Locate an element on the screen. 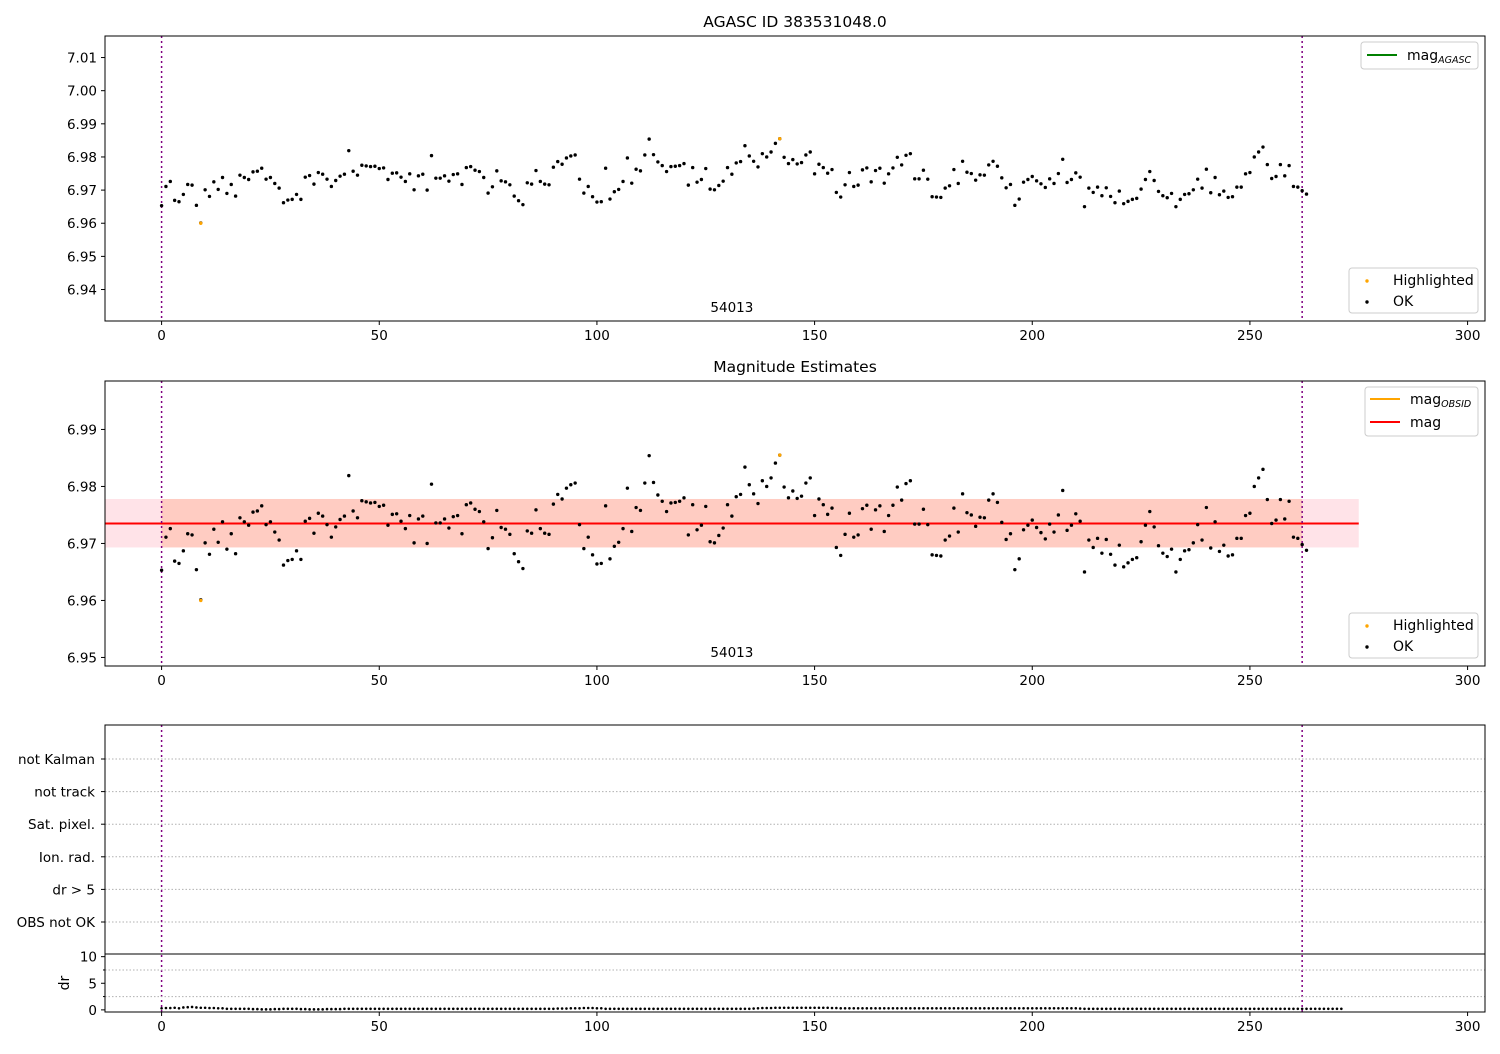 Image resolution: width=1500 pixels, height=1054 pixels. highlighted-point is located at coordinates (201, 223).